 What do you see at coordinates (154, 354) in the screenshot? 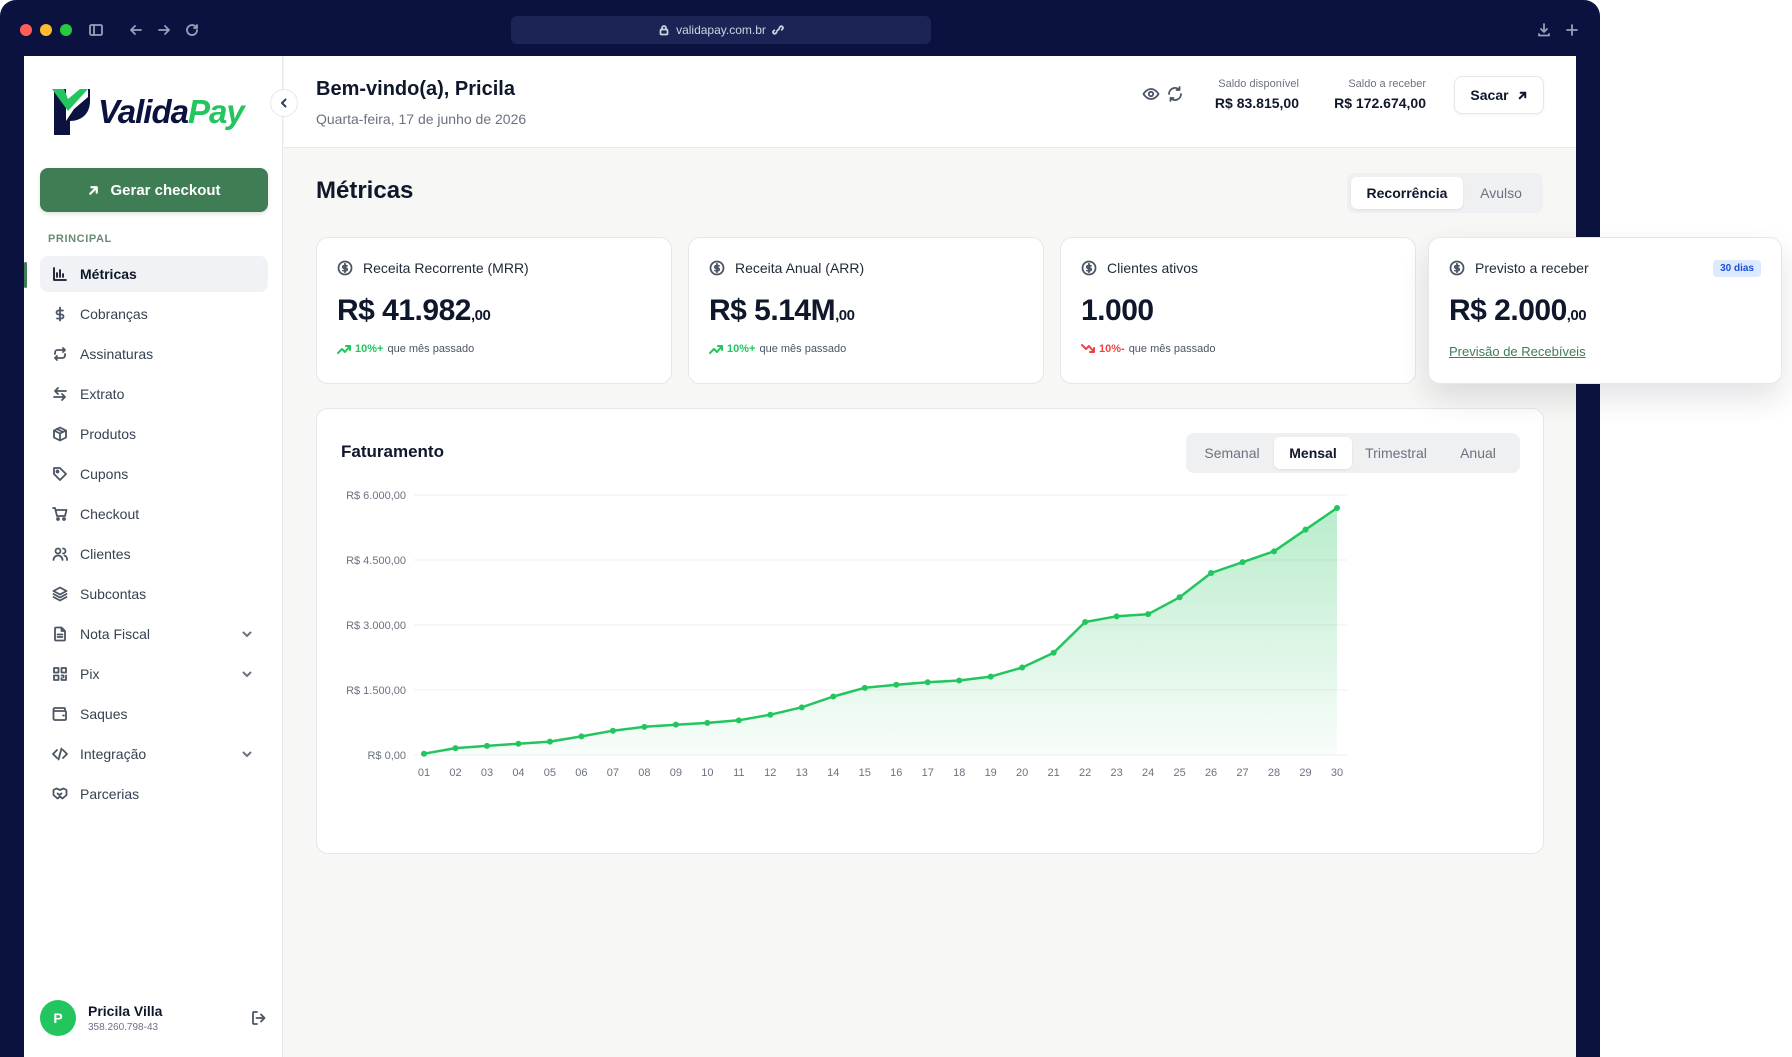
I see `sidebar-item-assinaturas: Assinaturas` at bounding box center [154, 354].